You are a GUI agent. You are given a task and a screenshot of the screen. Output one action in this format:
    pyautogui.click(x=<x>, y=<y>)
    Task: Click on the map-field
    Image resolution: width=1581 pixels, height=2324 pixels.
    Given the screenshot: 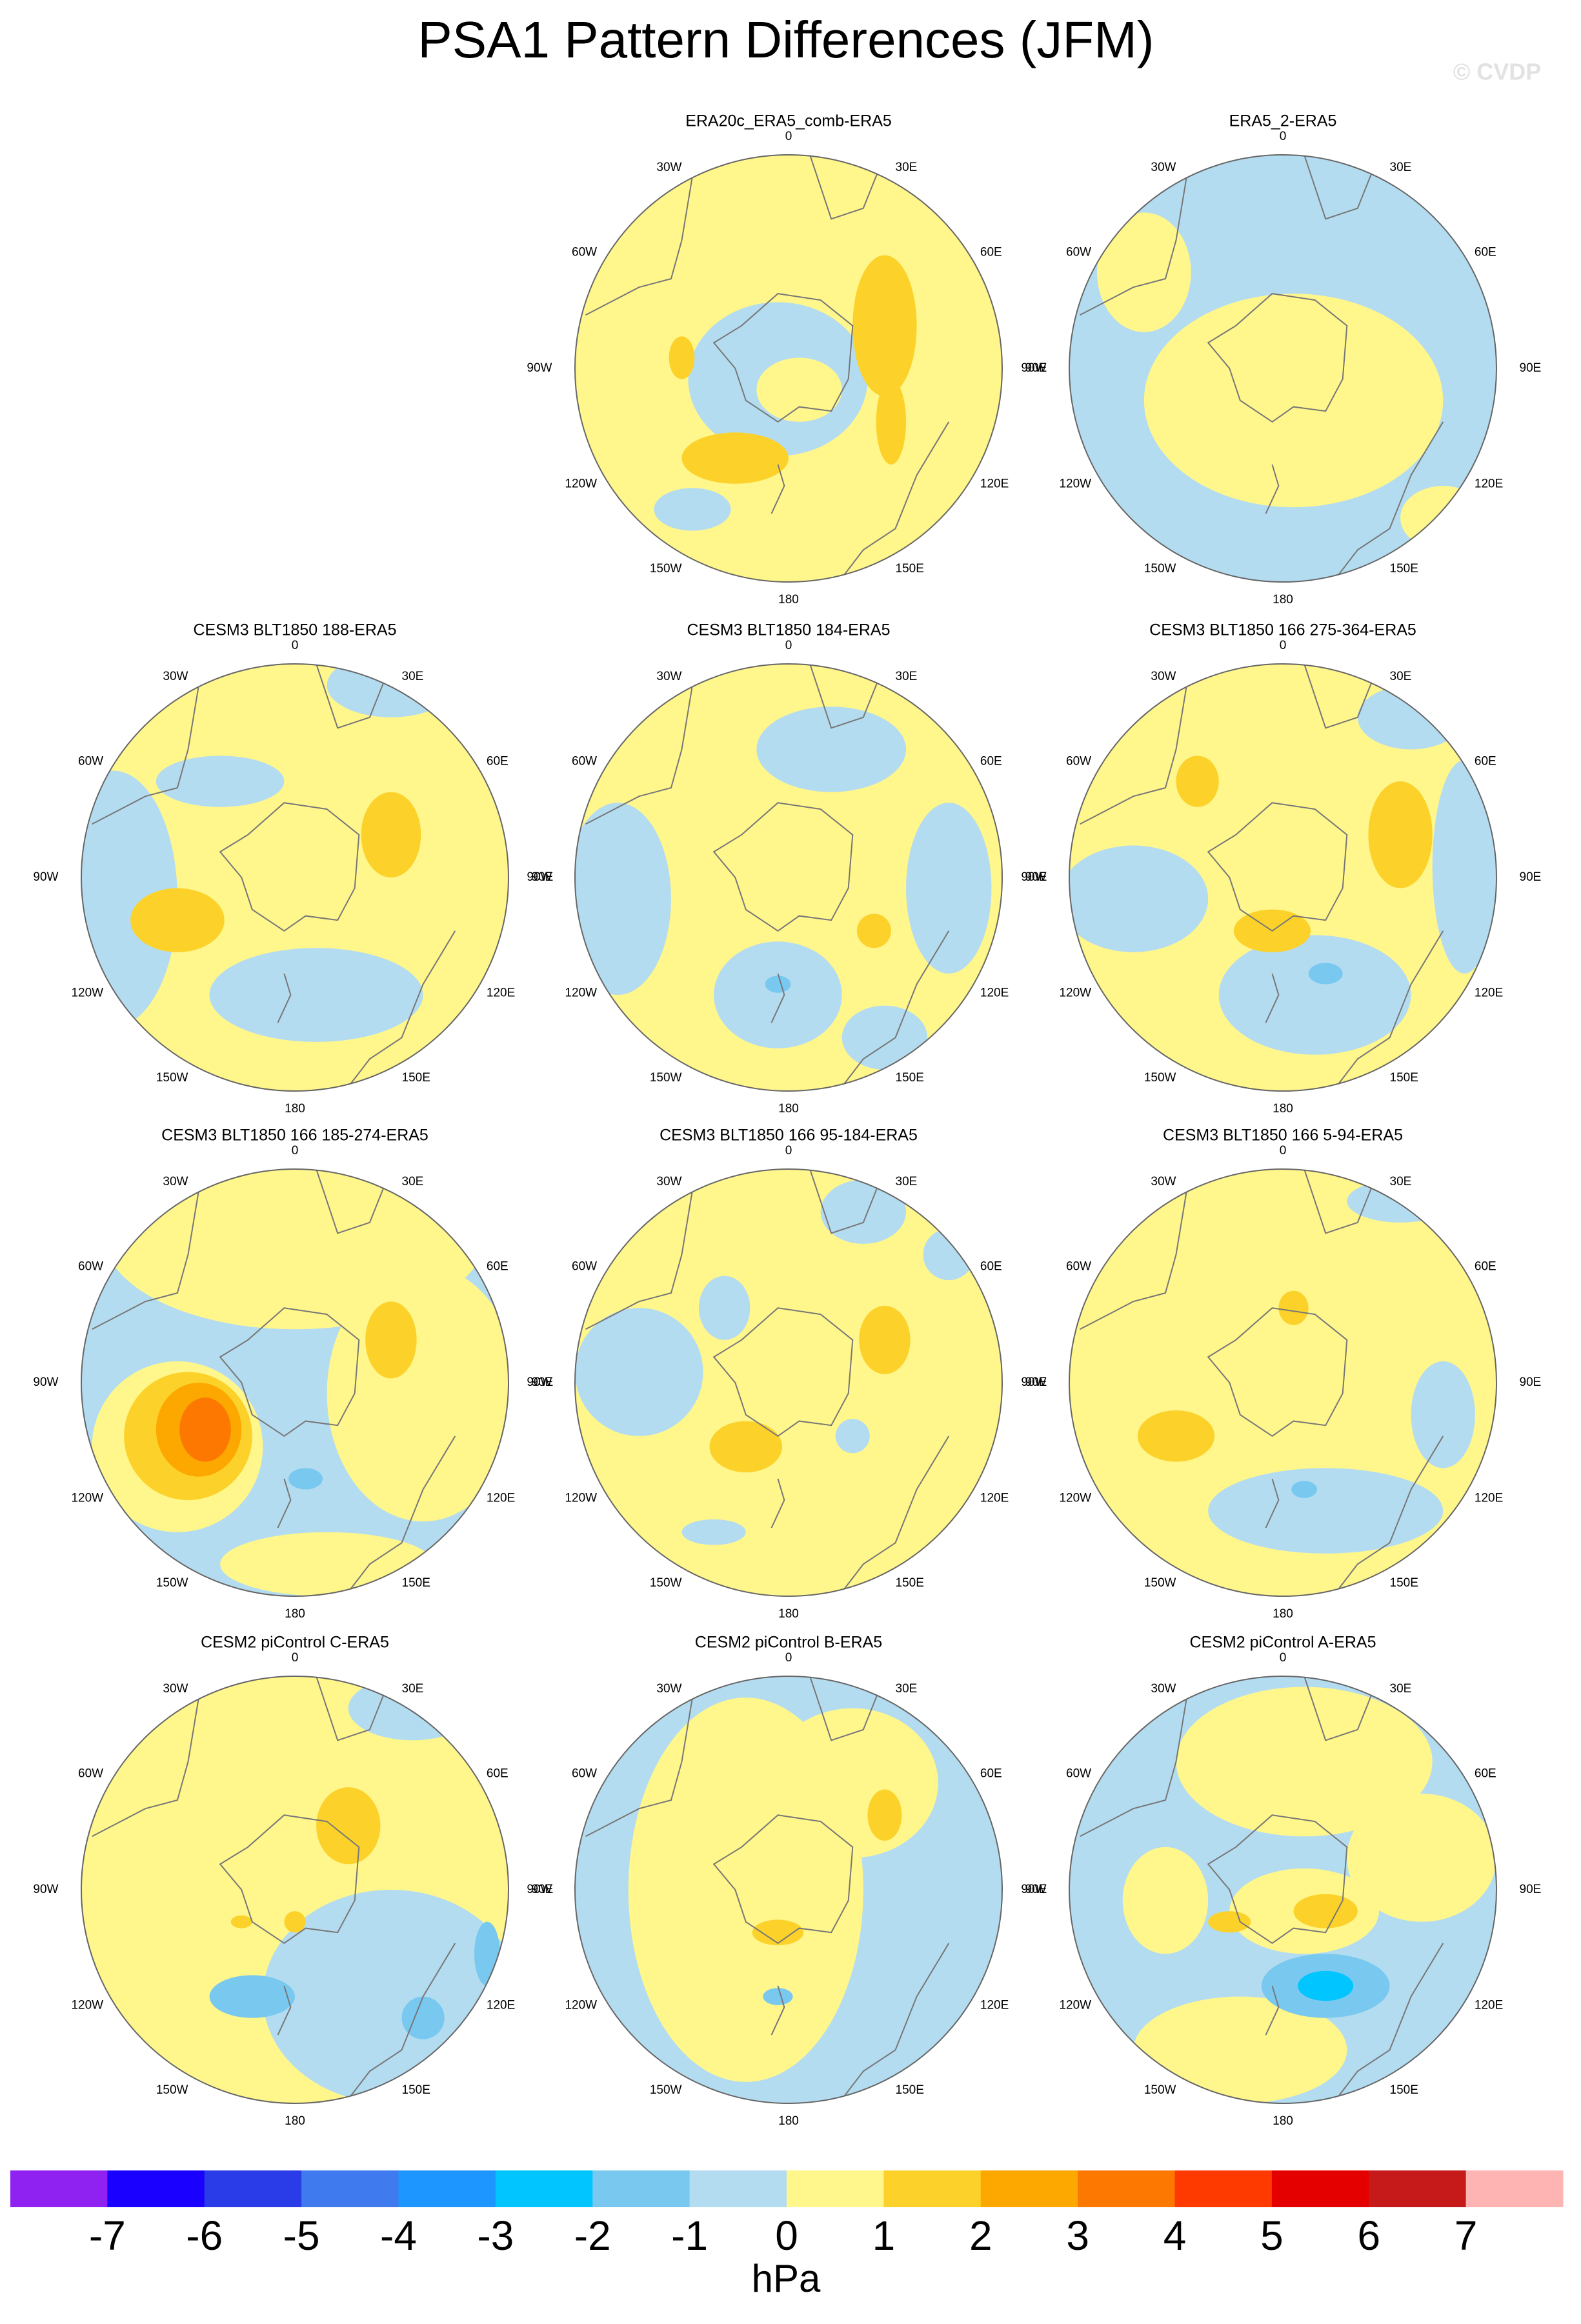 What is the action you would take?
    pyautogui.click(x=788, y=1382)
    